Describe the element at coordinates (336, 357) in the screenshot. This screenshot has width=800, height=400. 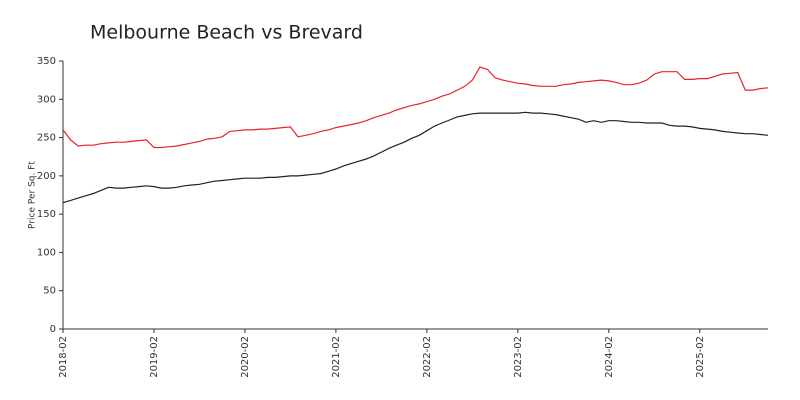
I see `x-tick-label: 2021-02` at that location.